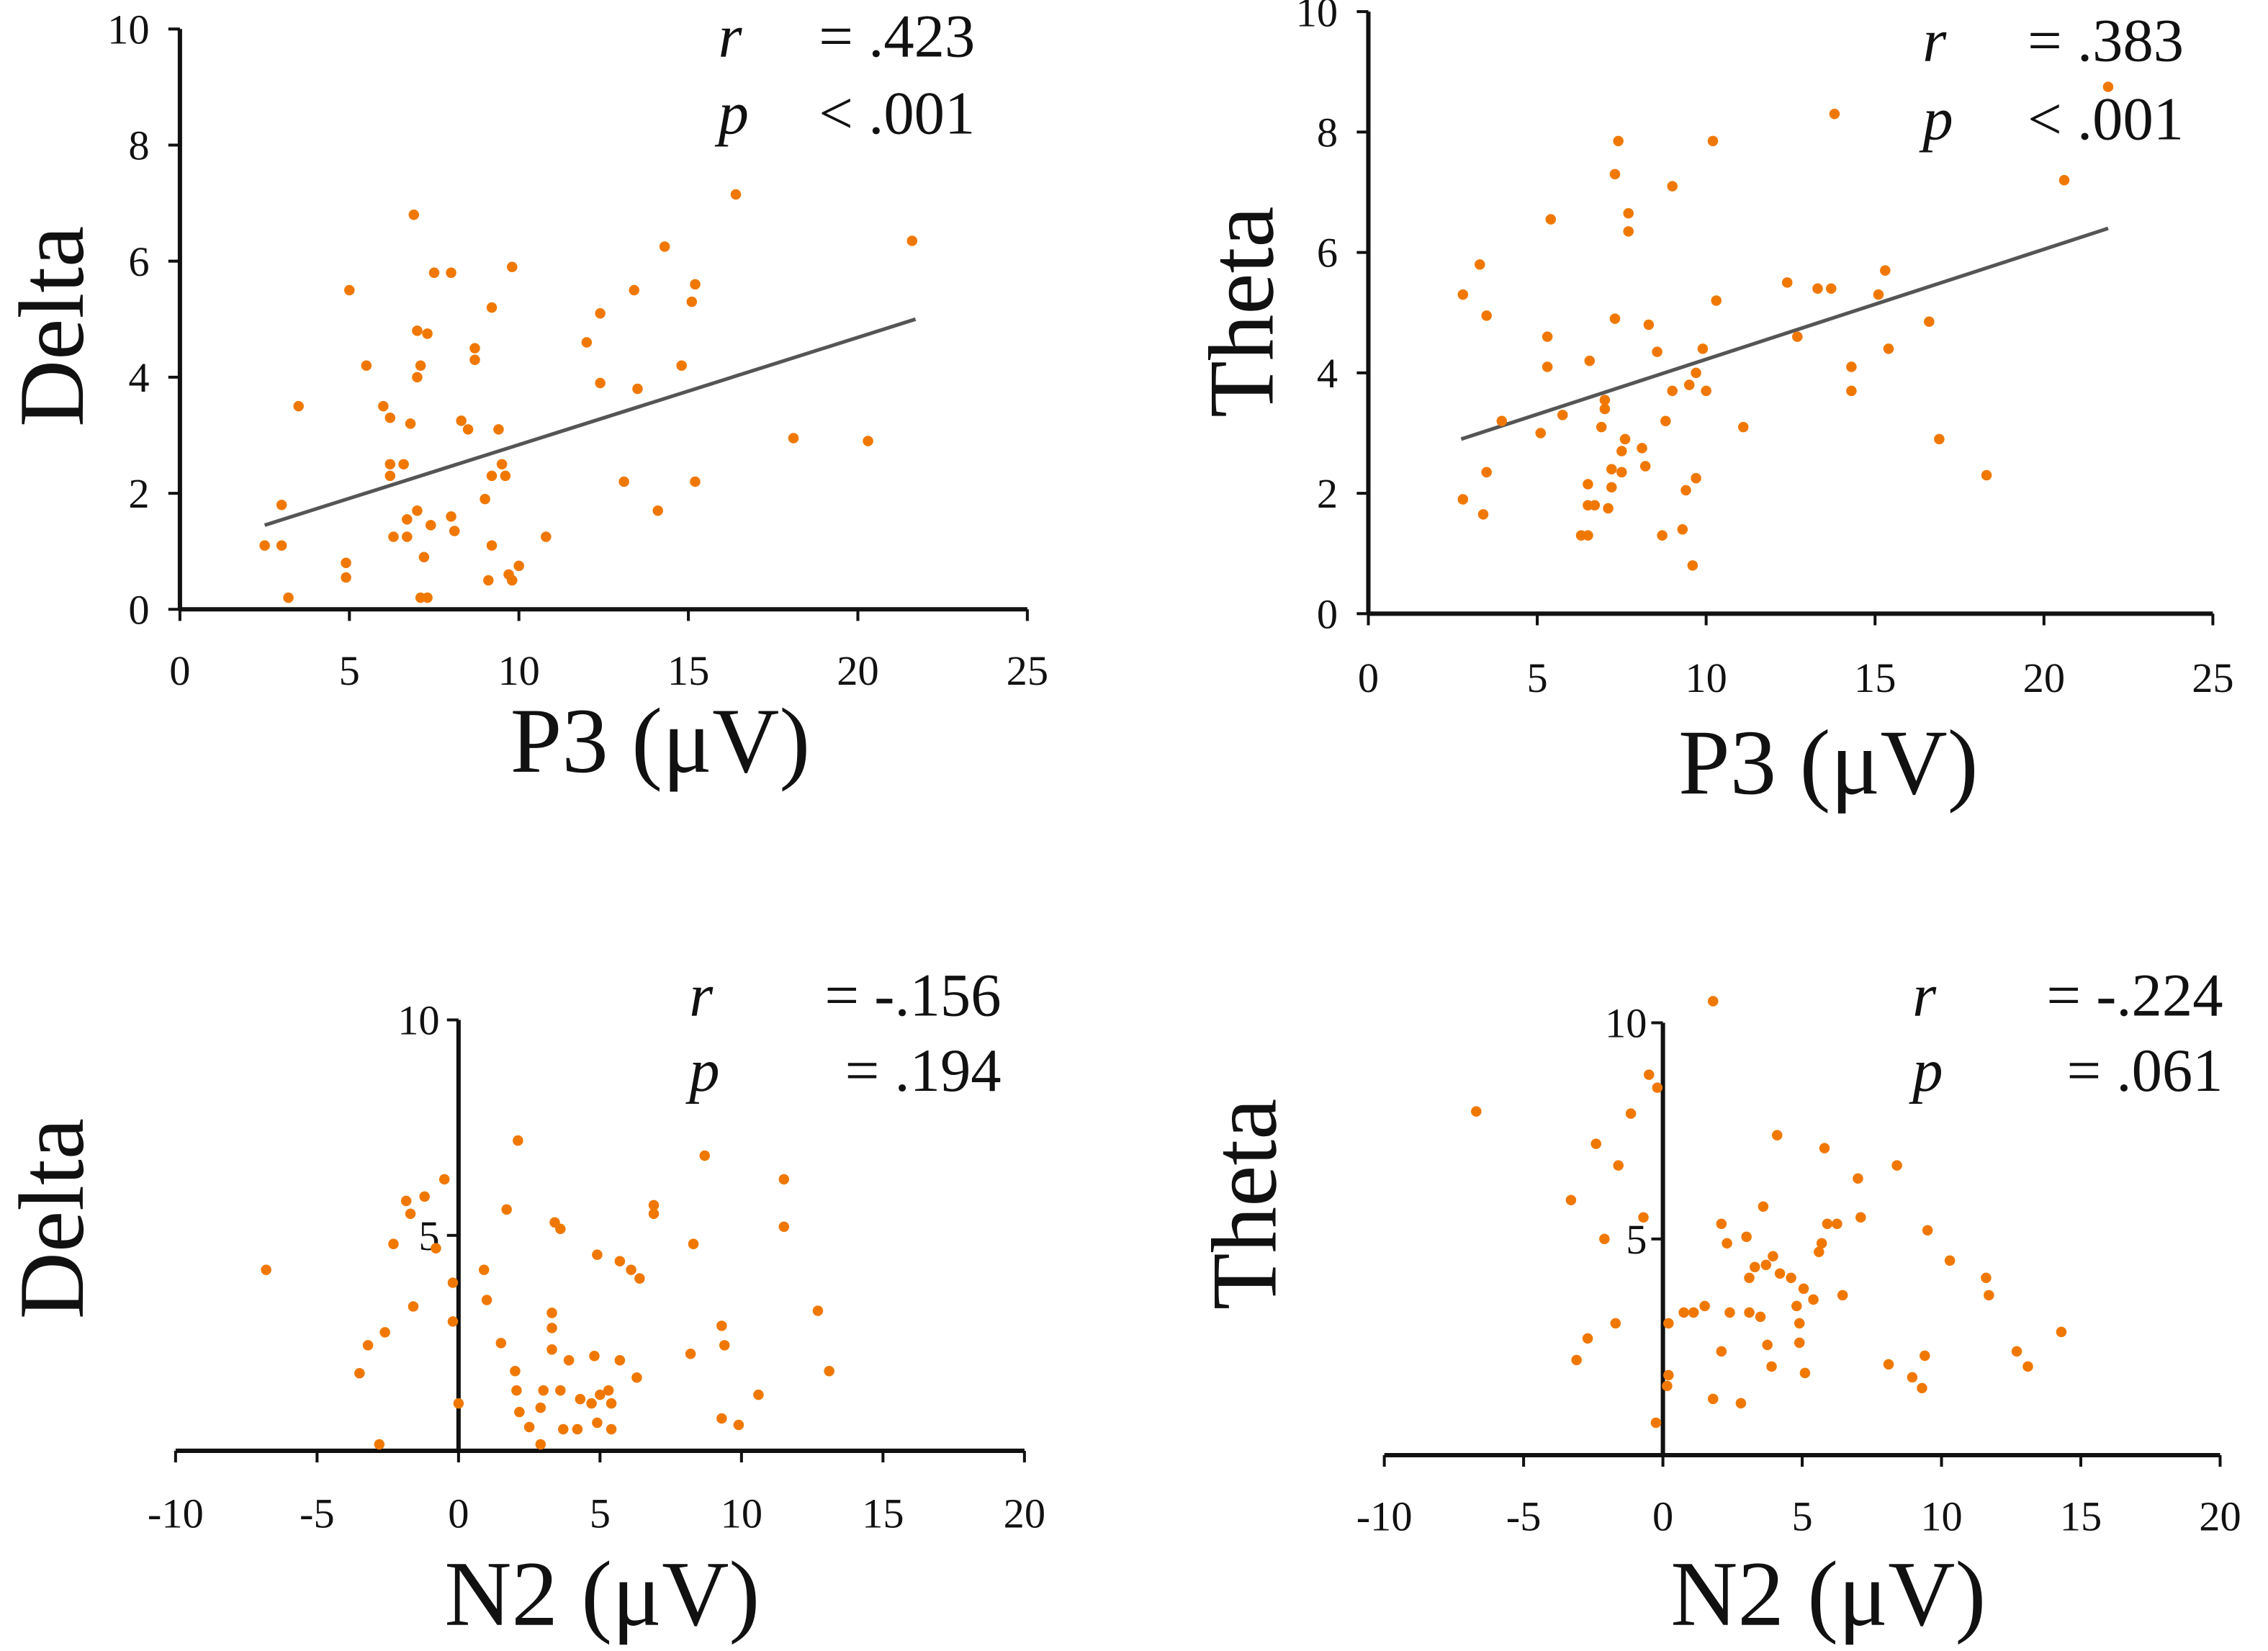 Image resolution: width=2268 pixels, height=1651 pixels. What do you see at coordinates (1317, 17) in the screenshot?
I see `y-tick-label: 10` at bounding box center [1317, 17].